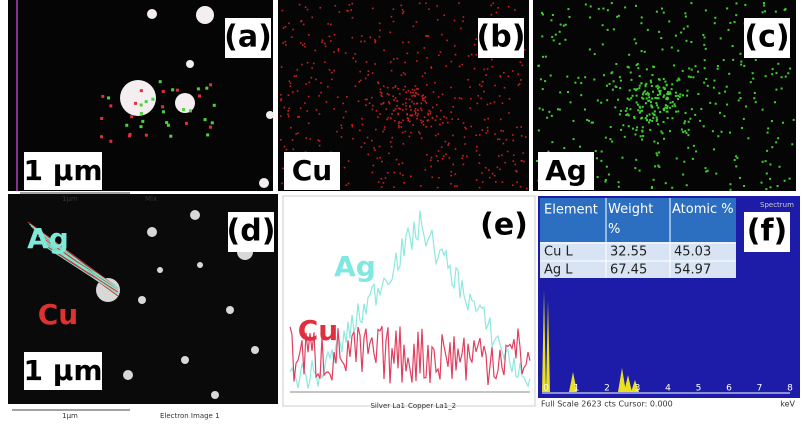  I want to click on table-head, so click(573, 209).